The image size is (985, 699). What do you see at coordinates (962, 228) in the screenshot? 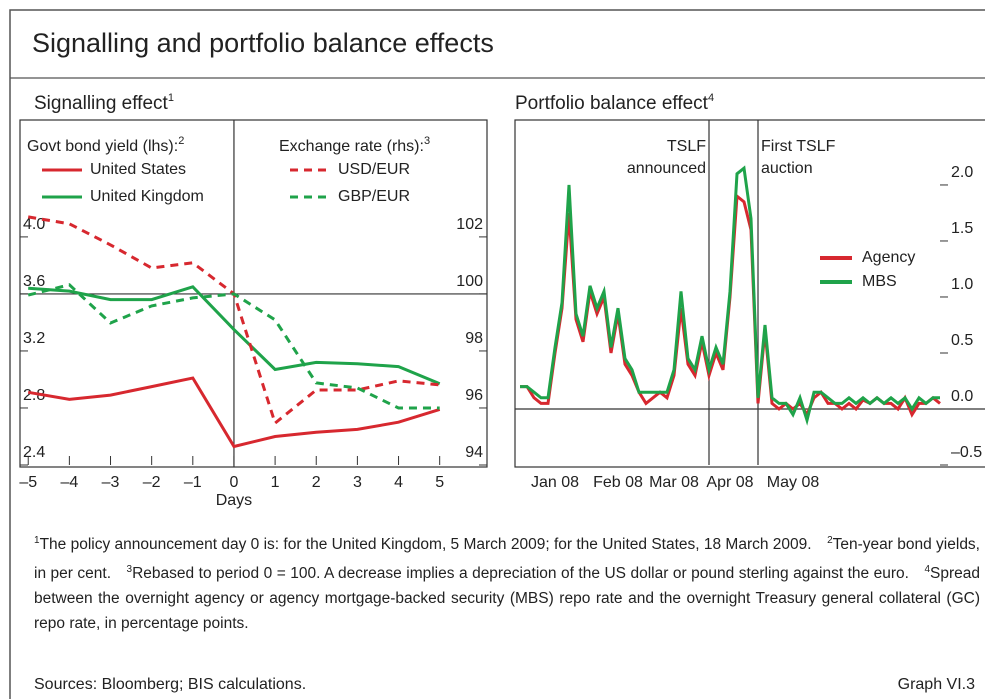
I see `y-tick-label: 1.5` at bounding box center [962, 228].